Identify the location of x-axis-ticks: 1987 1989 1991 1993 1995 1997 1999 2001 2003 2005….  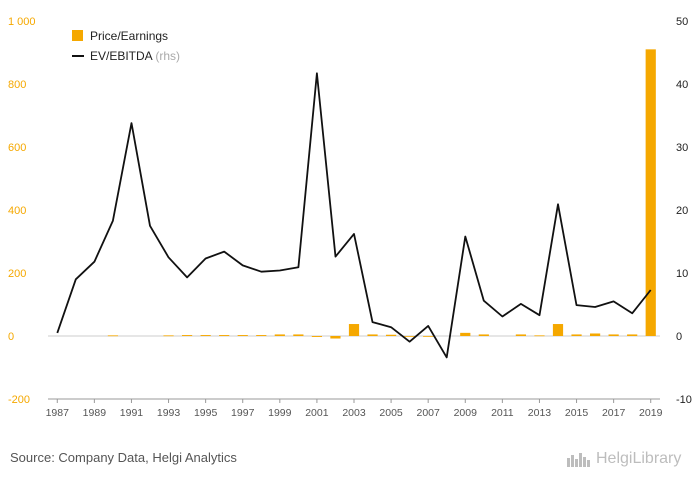
(354, 409).